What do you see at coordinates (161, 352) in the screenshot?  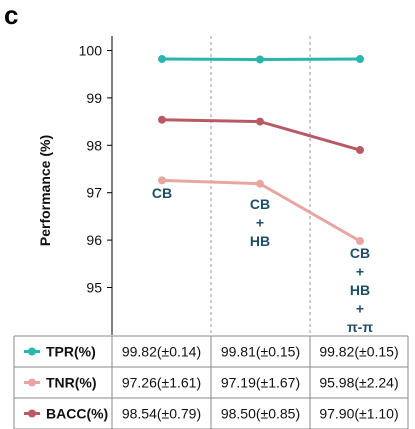 I see `table-cell: 99.82(±0.14)` at bounding box center [161, 352].